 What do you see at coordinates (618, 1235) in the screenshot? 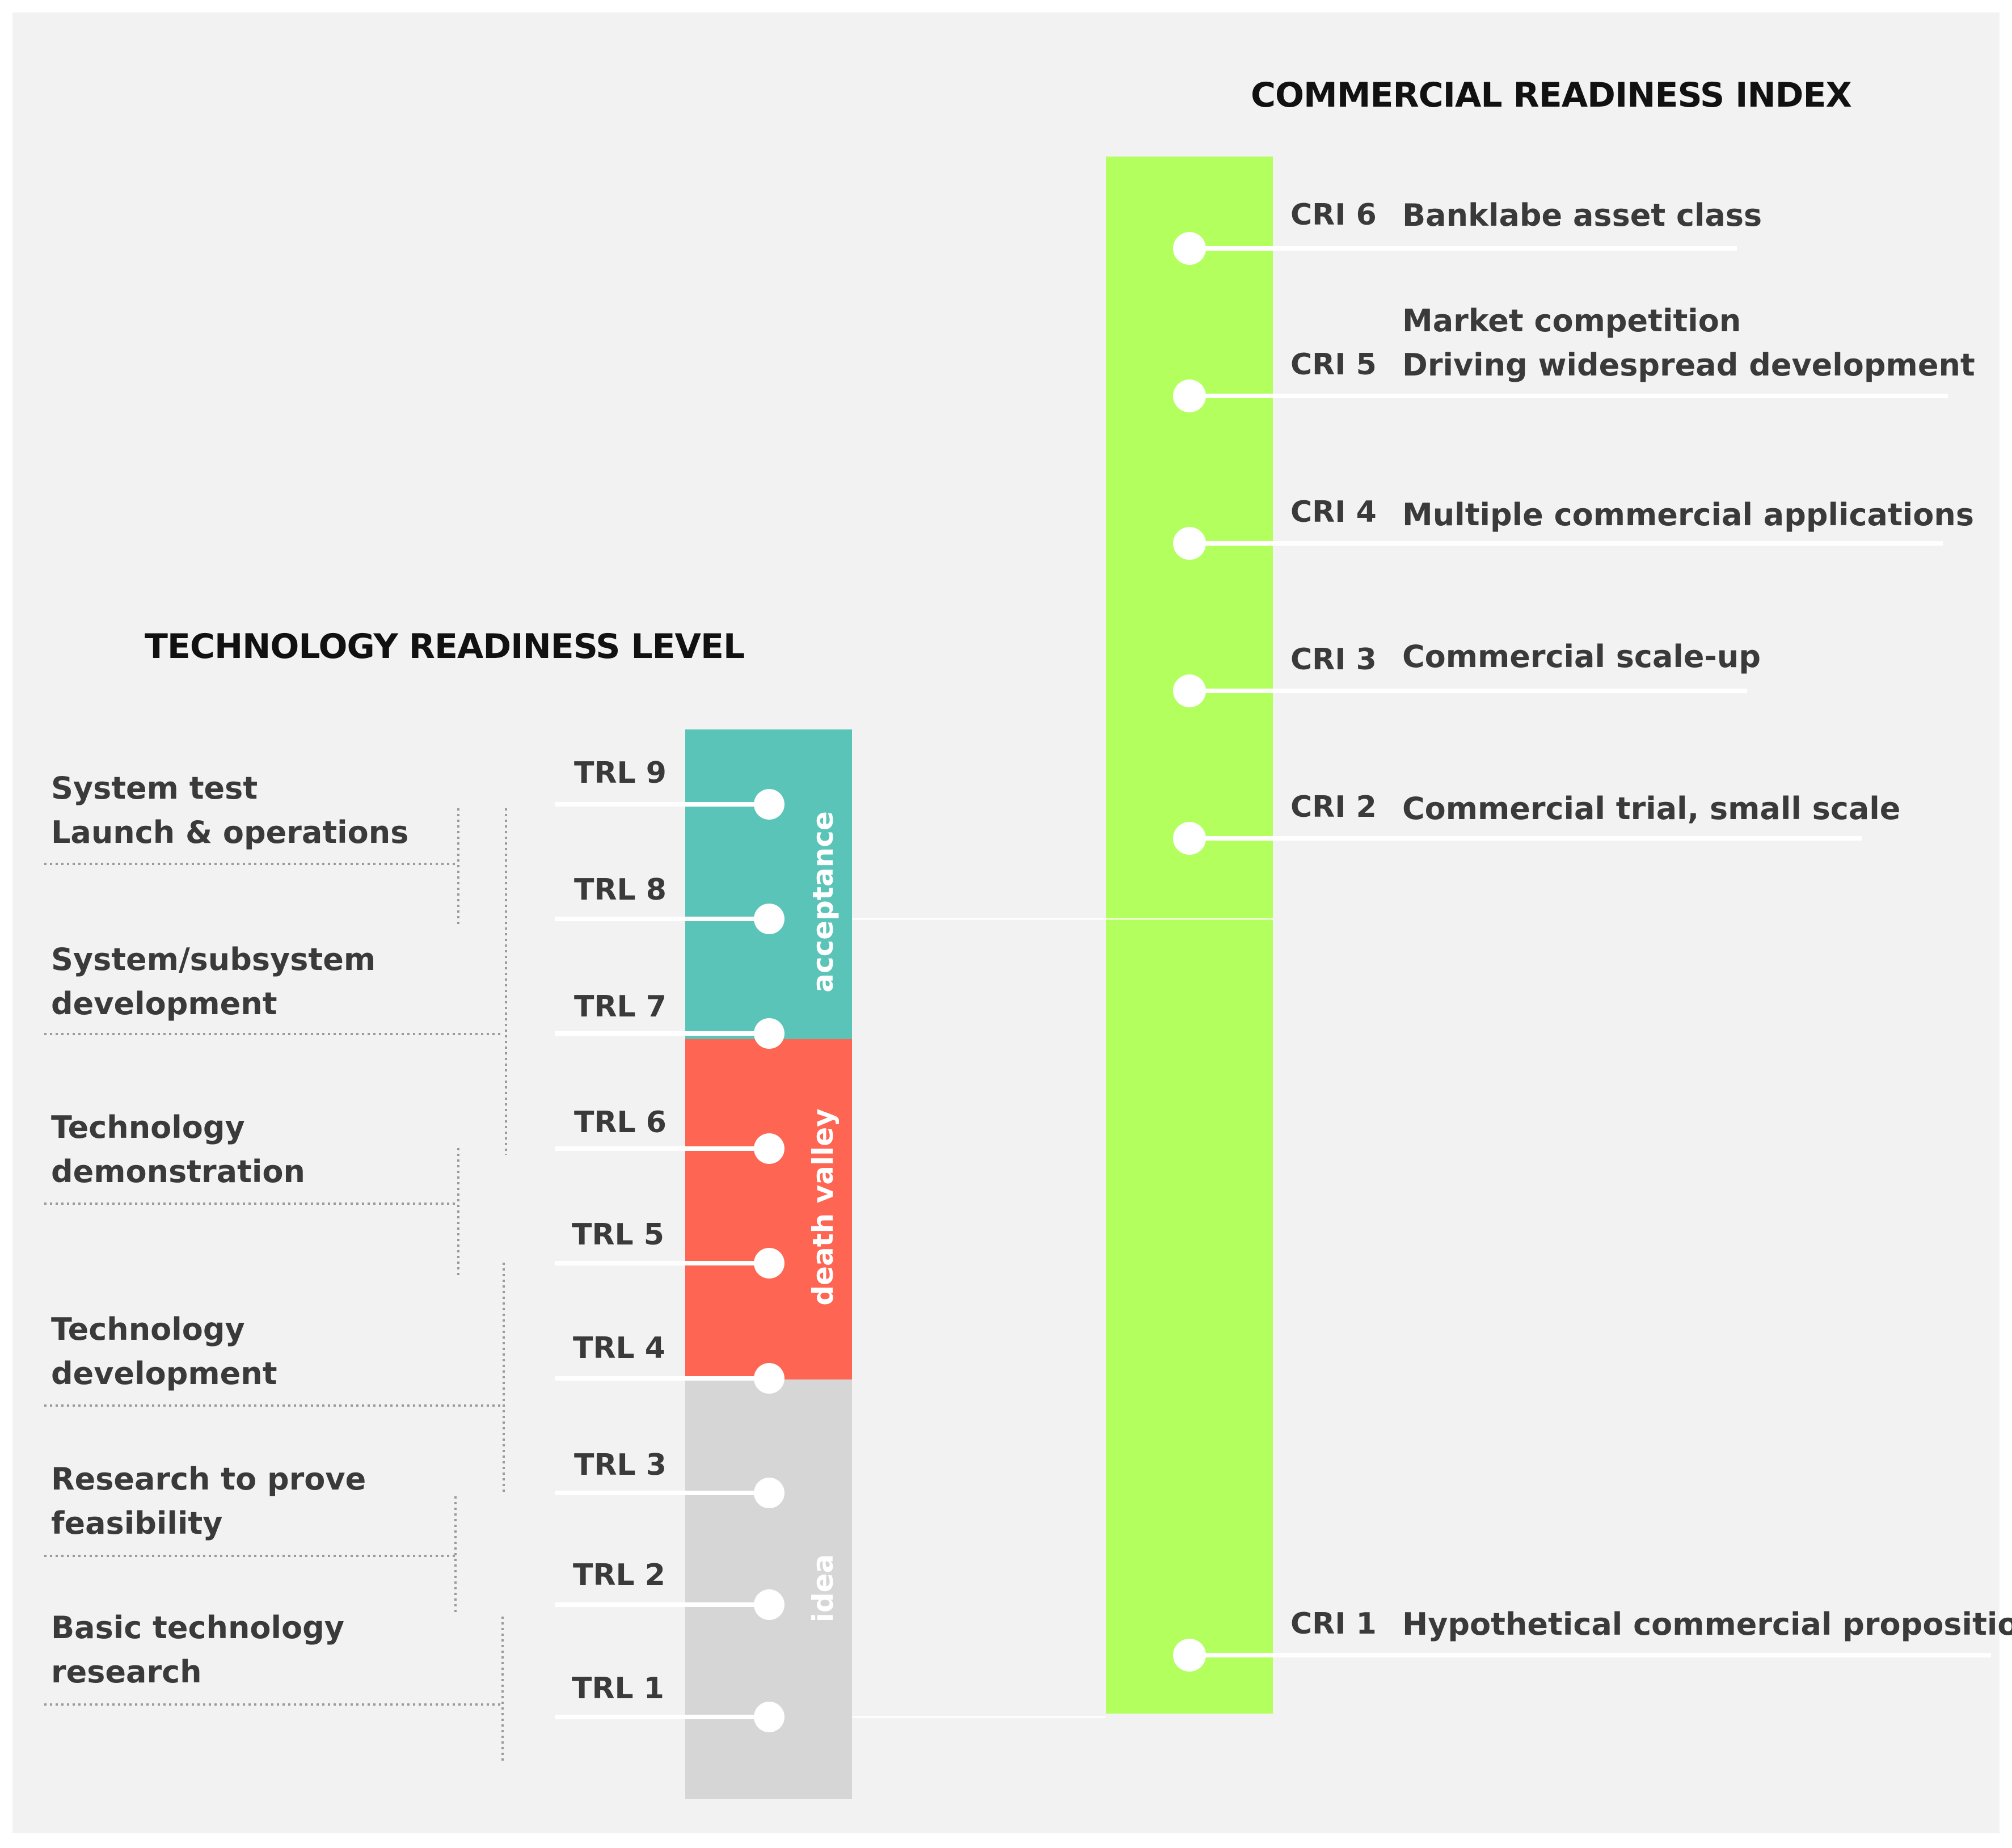
I see `trl-5-label: TRL 5` at bounding box center [618, 1235].